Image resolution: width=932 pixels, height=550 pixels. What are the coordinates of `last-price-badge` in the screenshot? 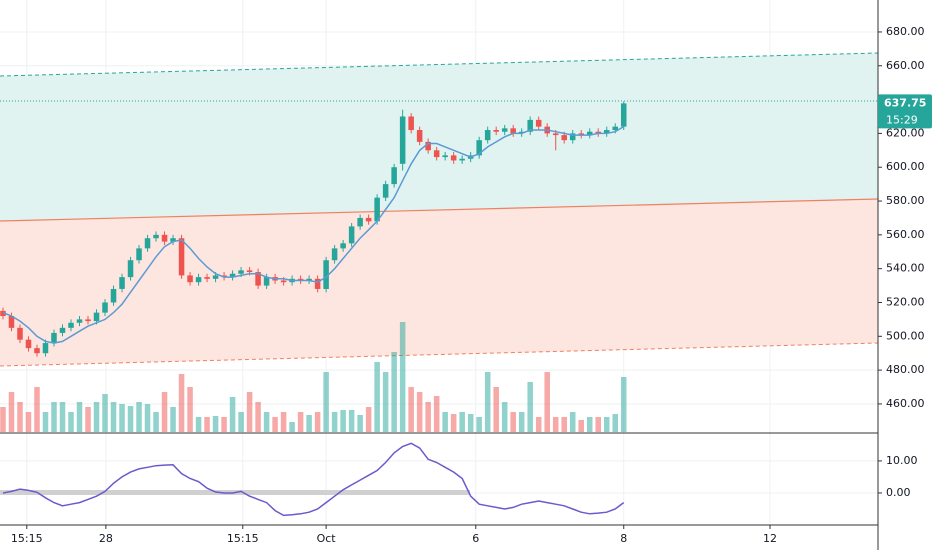 It's located at (905, 111).